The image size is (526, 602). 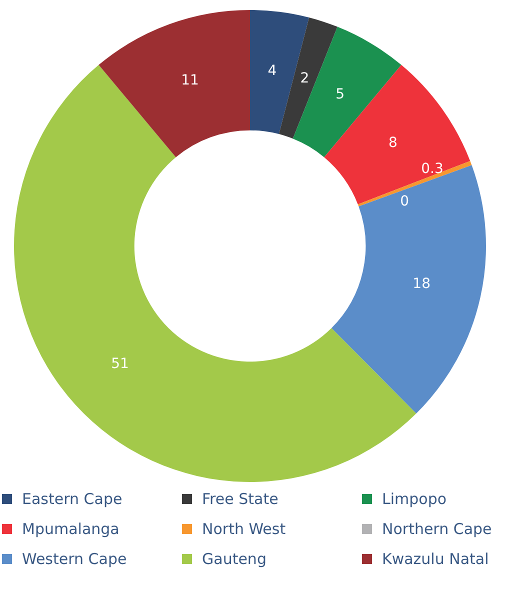 What do you see at coordinates (340, 94) in the screenshot?
I see `data-label: 5` at bounding box center [340, 94].